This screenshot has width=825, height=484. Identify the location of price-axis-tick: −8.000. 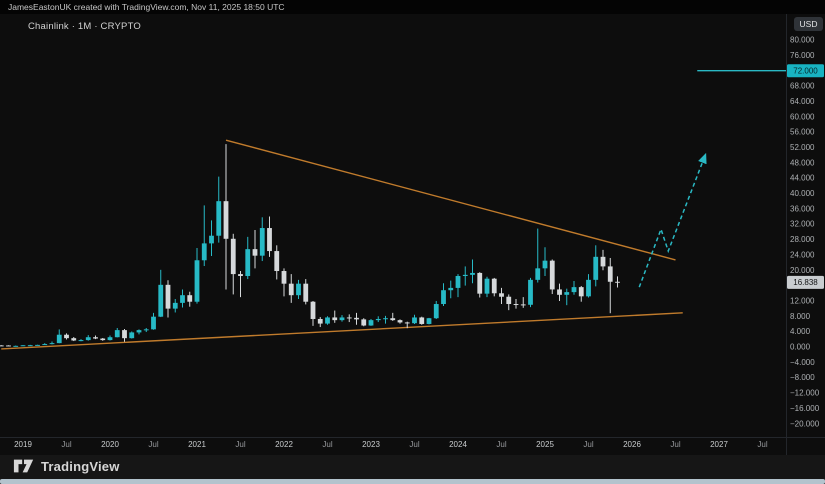
(802, 377).